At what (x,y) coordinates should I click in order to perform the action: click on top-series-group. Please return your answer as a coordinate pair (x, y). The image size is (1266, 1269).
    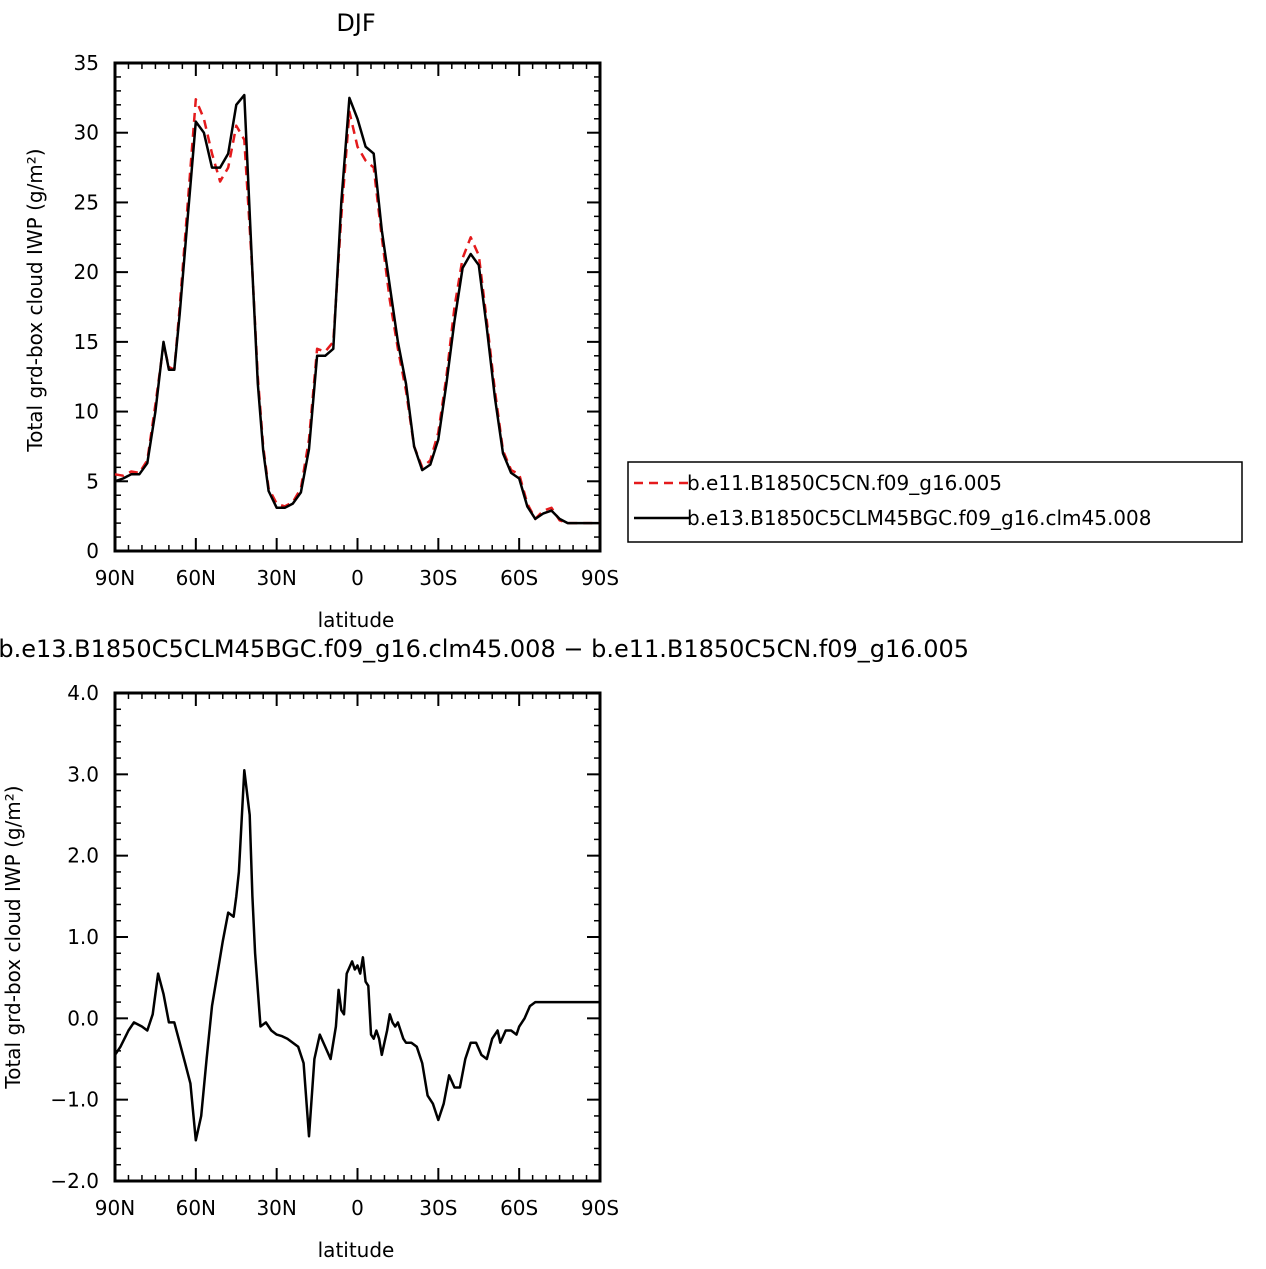
    Looking at the image, I should click on (357, 309).